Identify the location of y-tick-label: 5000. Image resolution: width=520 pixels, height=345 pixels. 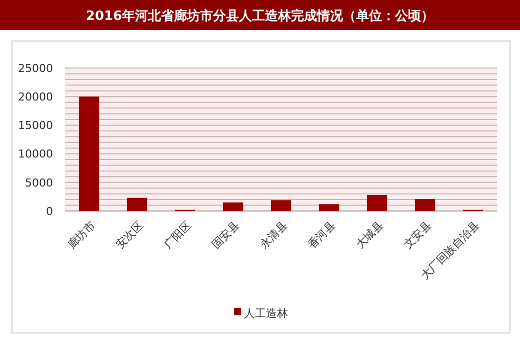
(39, 183).